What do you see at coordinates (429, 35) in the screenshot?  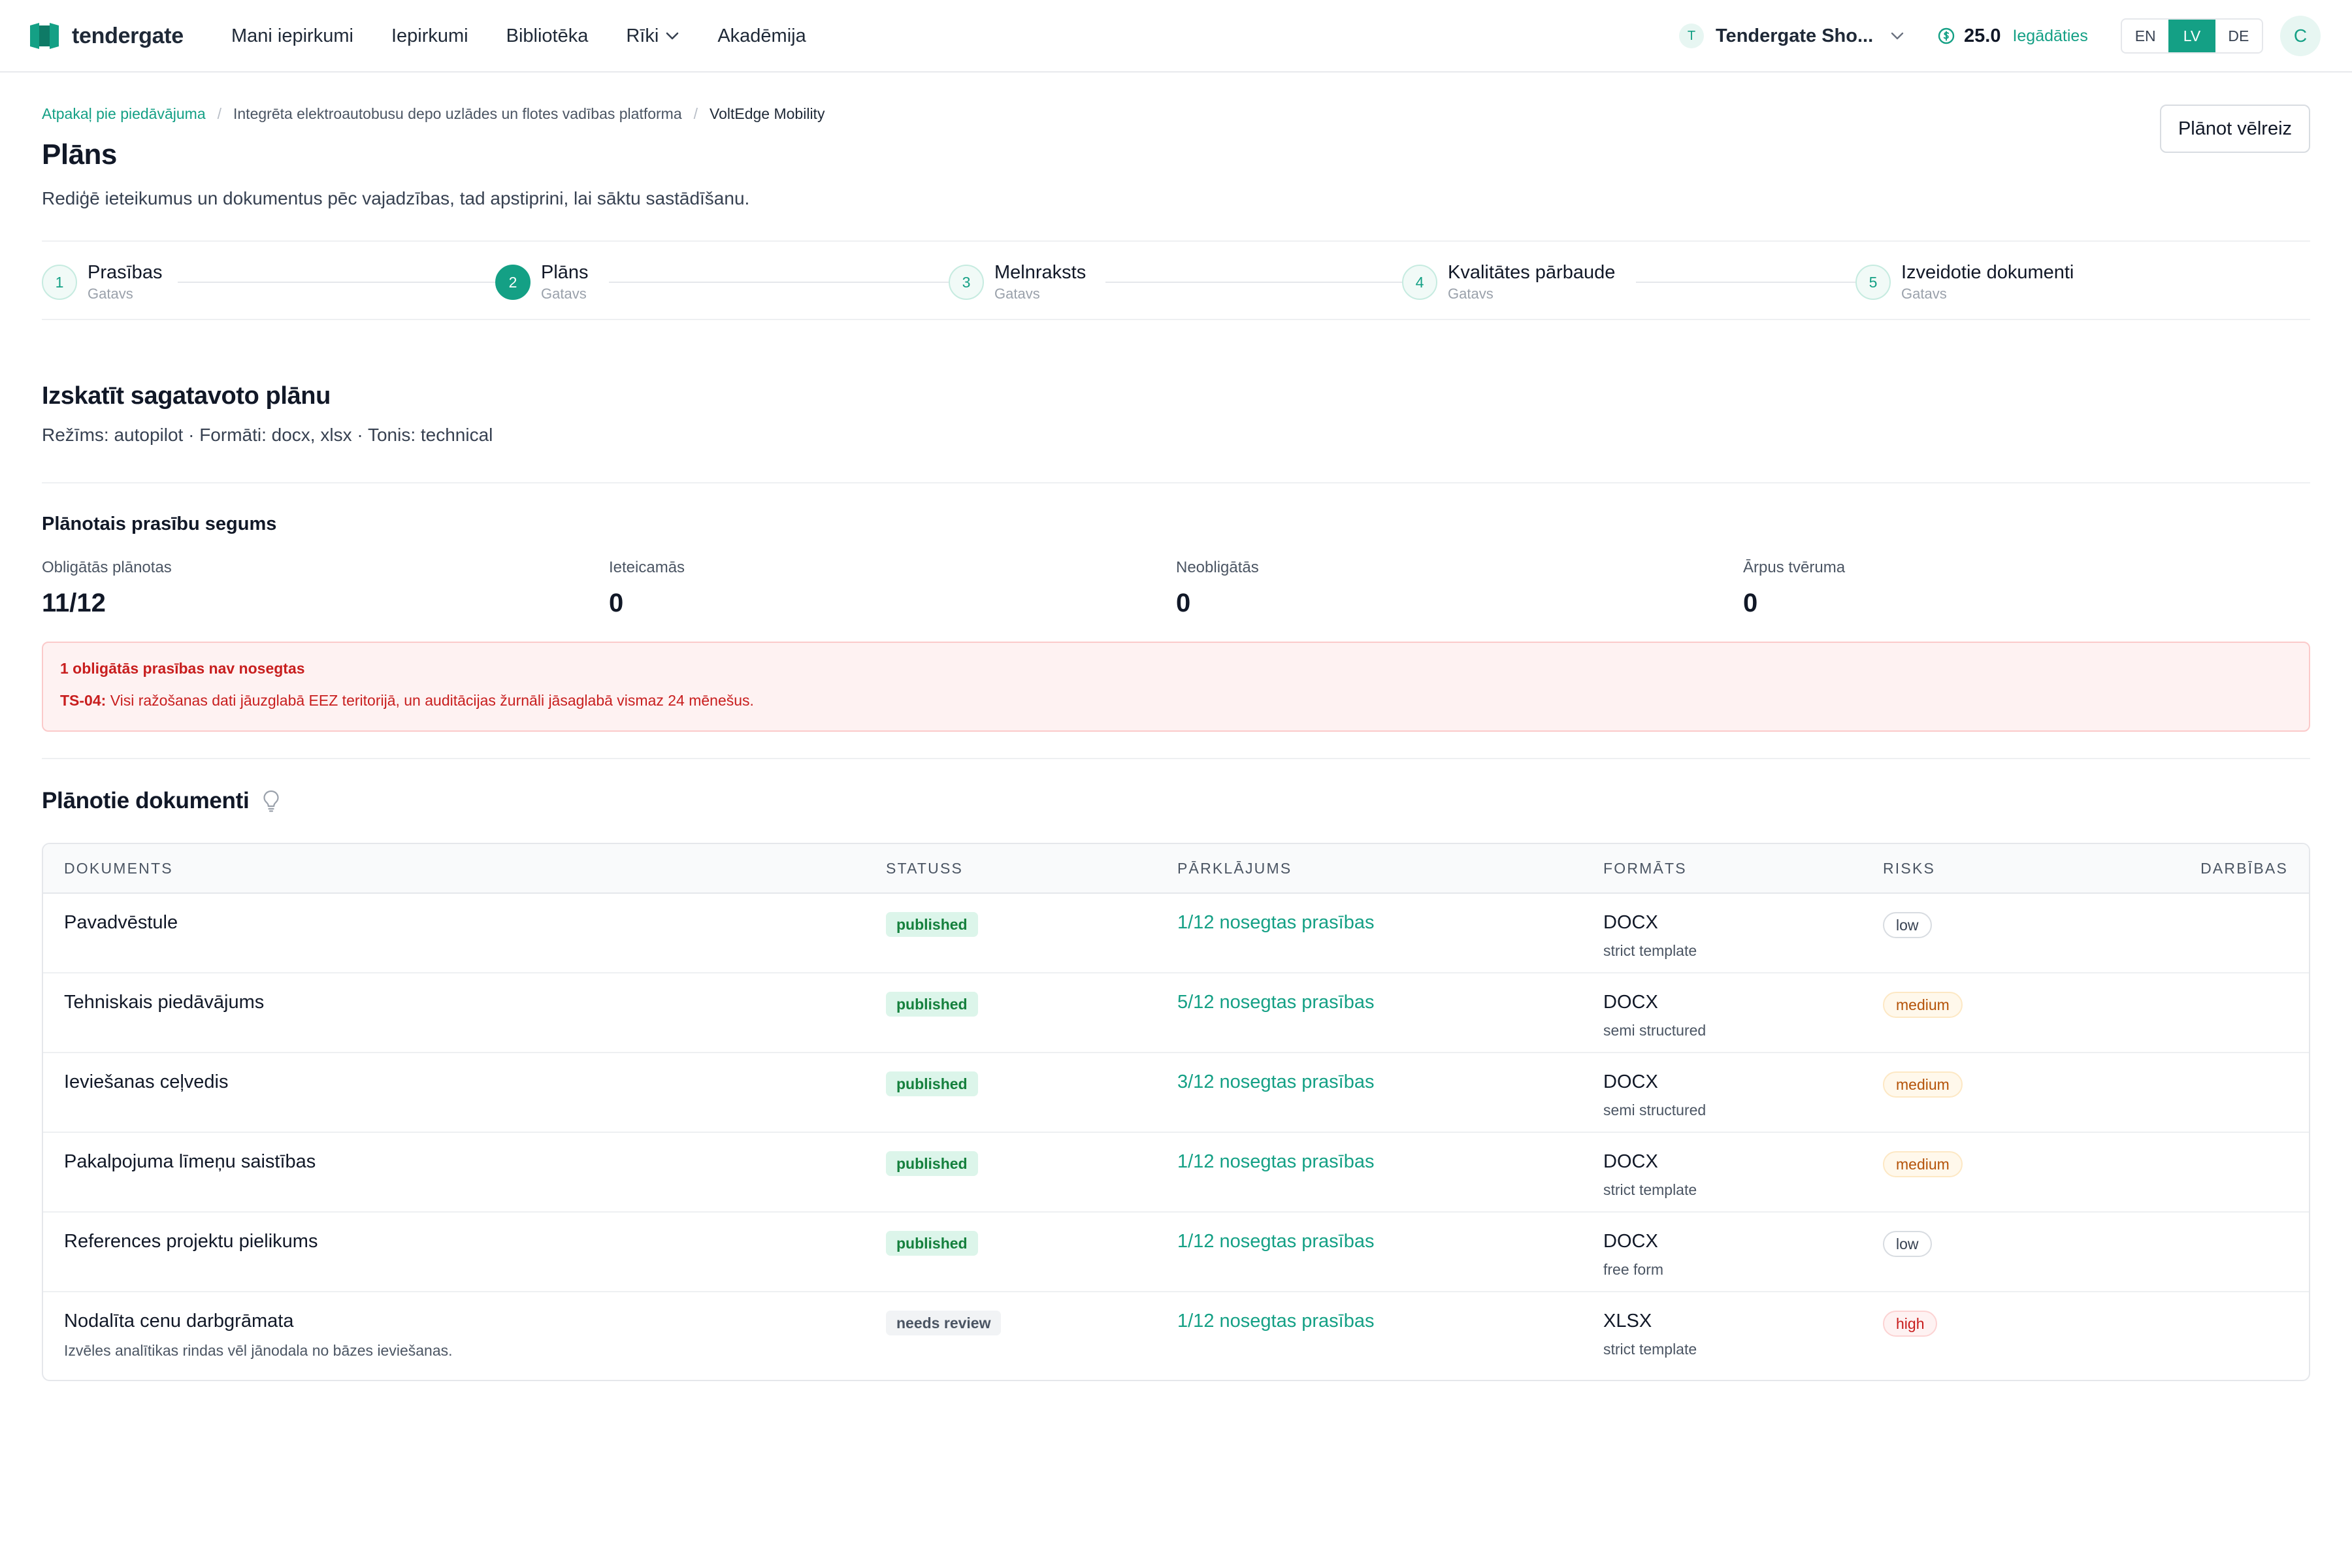 I see `nav-item-tenders: Iepirkumi` at bounding box center [429, 35].